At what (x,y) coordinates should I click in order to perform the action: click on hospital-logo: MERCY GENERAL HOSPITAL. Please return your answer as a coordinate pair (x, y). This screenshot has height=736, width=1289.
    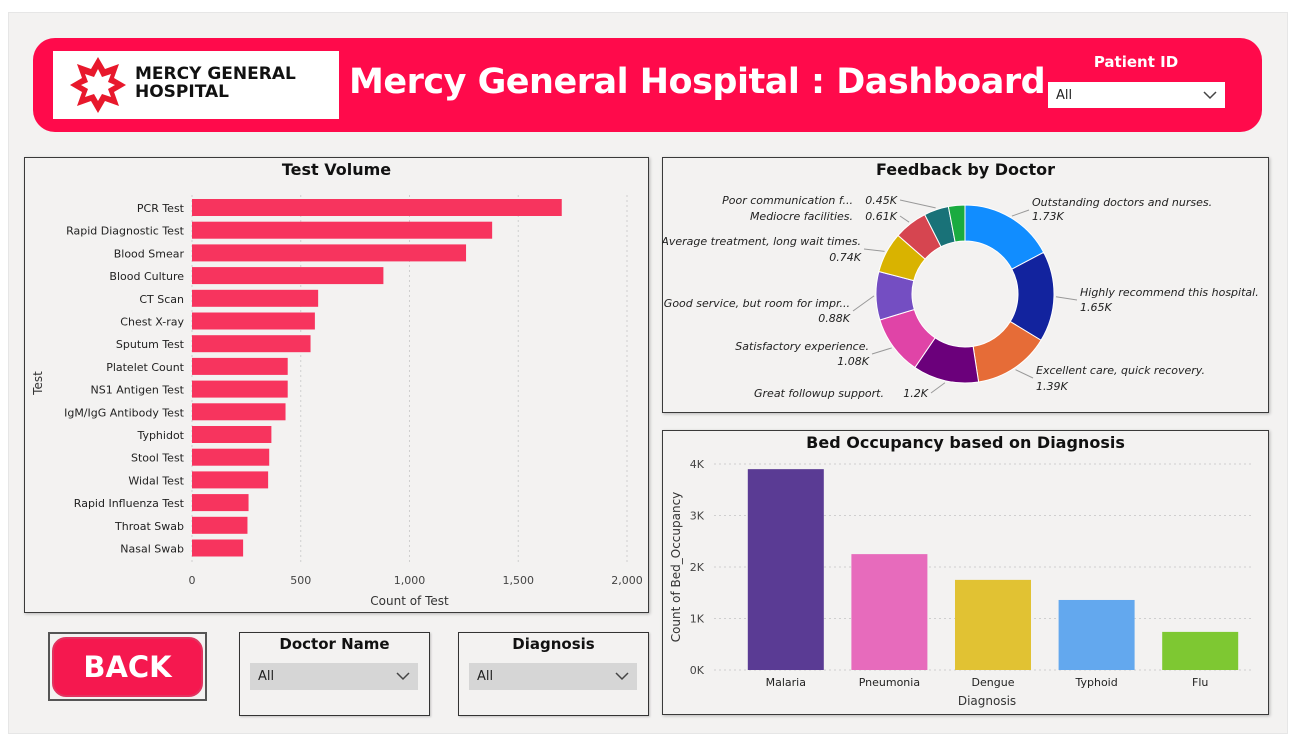
    Looking at the image, I should click on (196, 85).